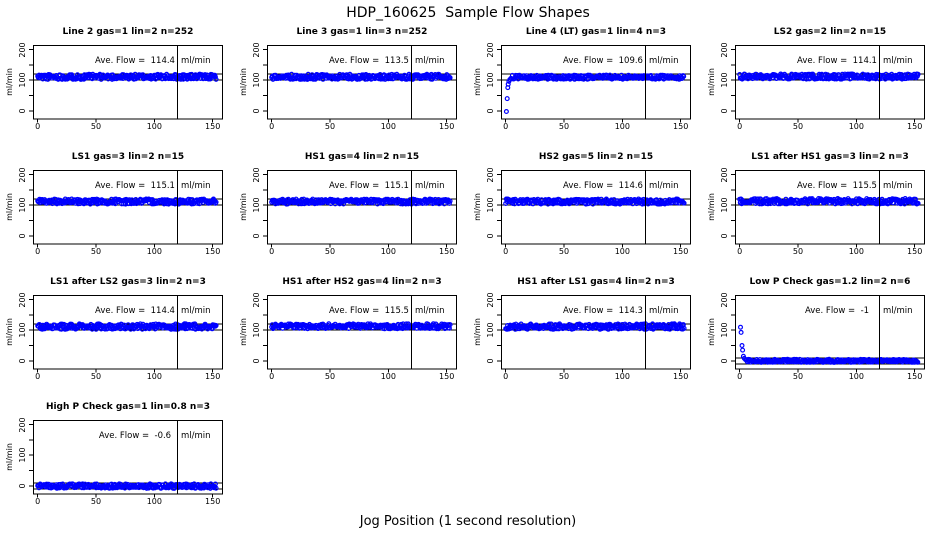 This screenshot has width=936, height=540. Describe the element at coordinates (128, 32) in the screenshot. I see `panel-title: Line 2 gas=1 lin=2 n=252` at that location.